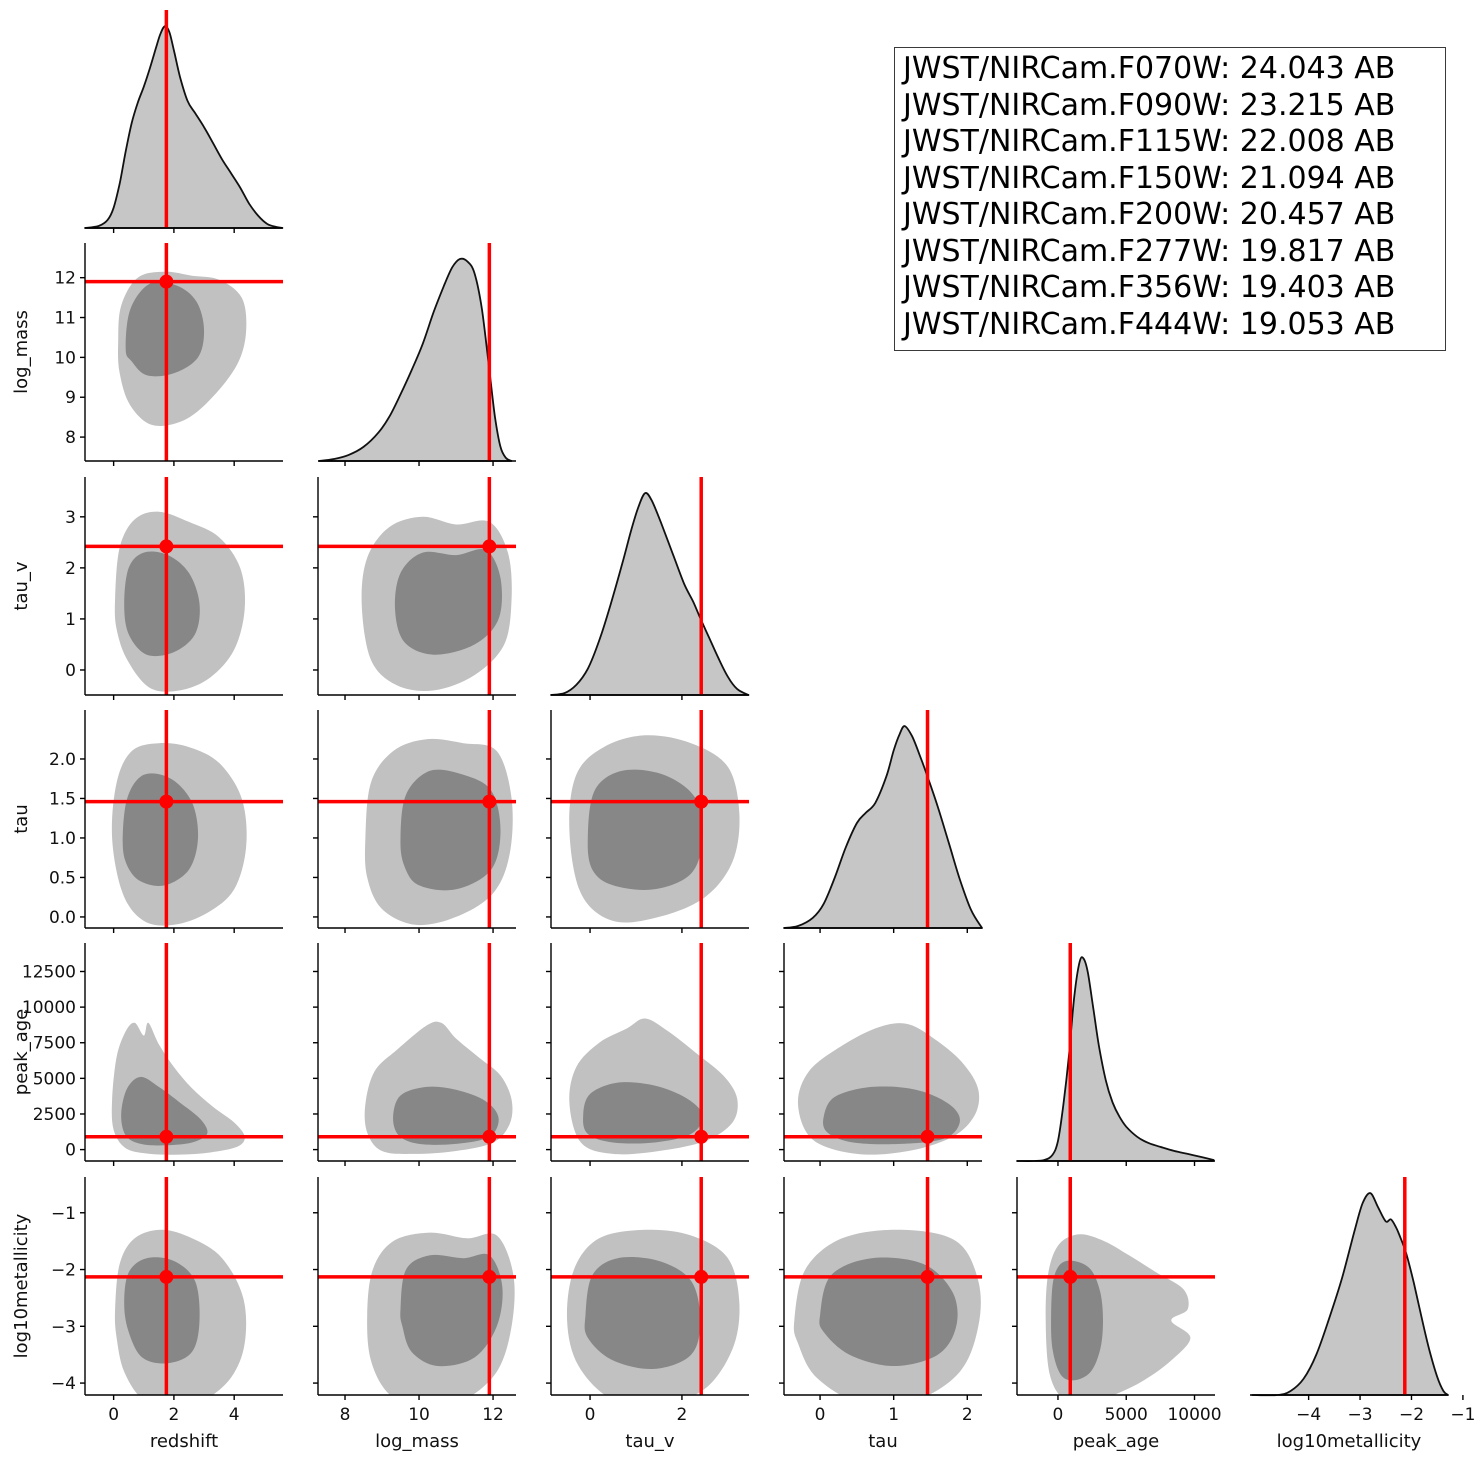 The image size is (1482, 1470). I want to click on x-axis-label-log10metallicity: log10metallicity, so click(1349, 1441).